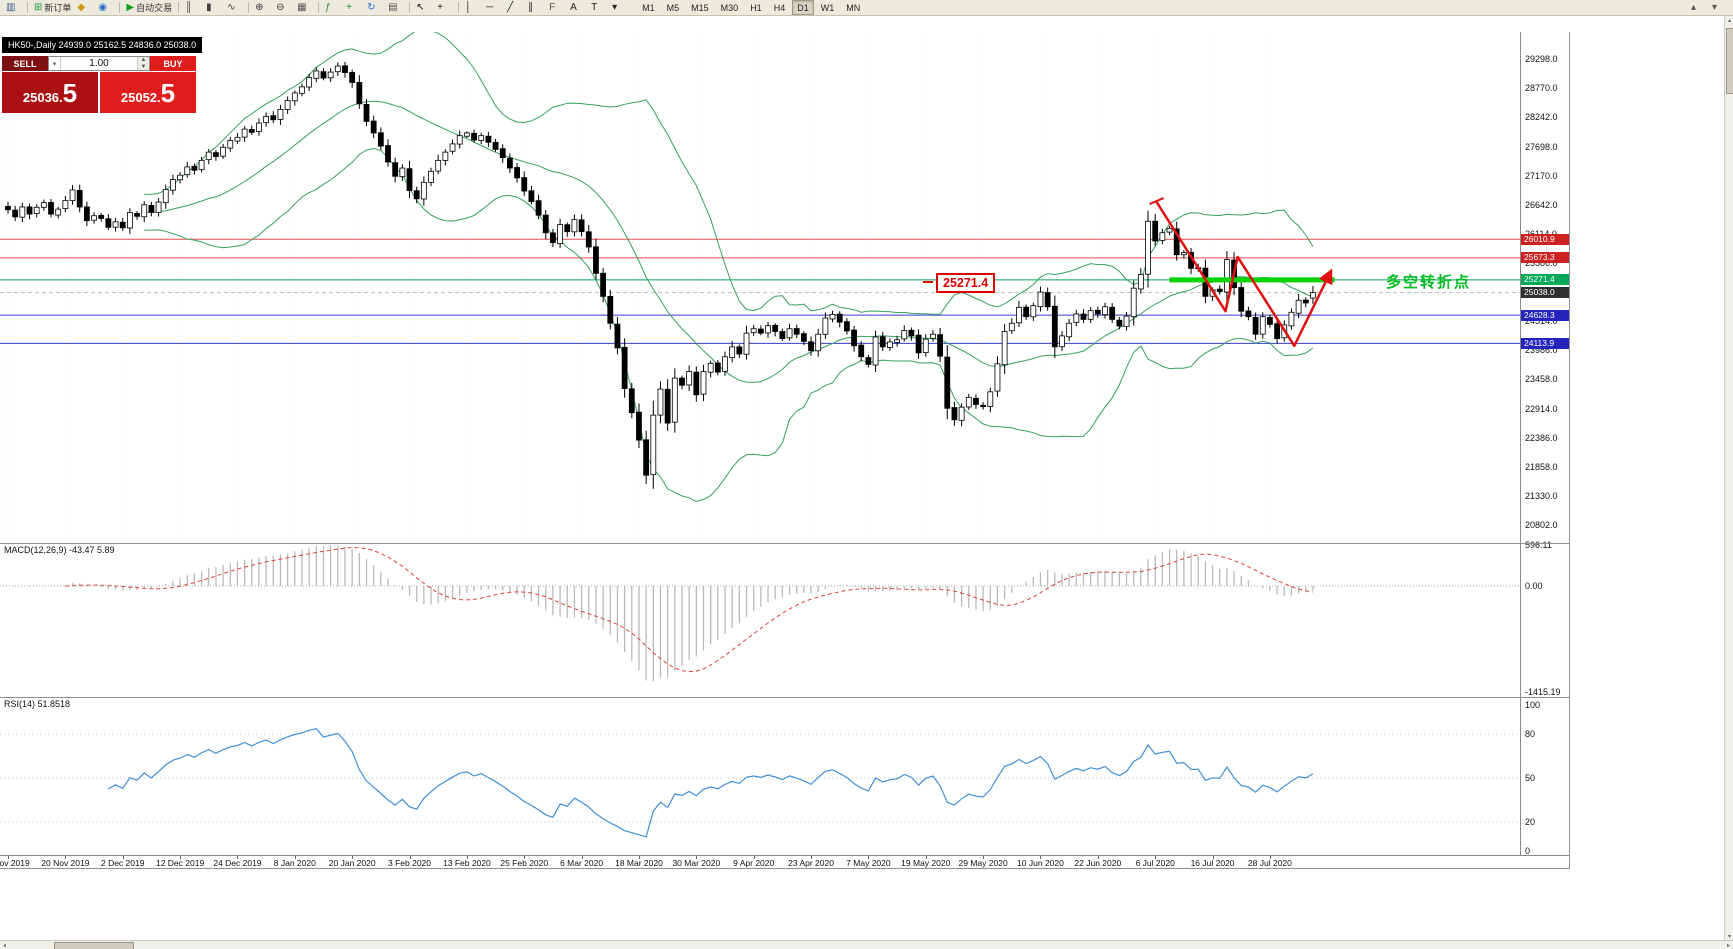 The width and height of the screenshot is (1733, 949). What do you see at coordinates (966, 283) in the screenshot?
I see `price-annotation: 25271.4` at bounding box center [966, 283].